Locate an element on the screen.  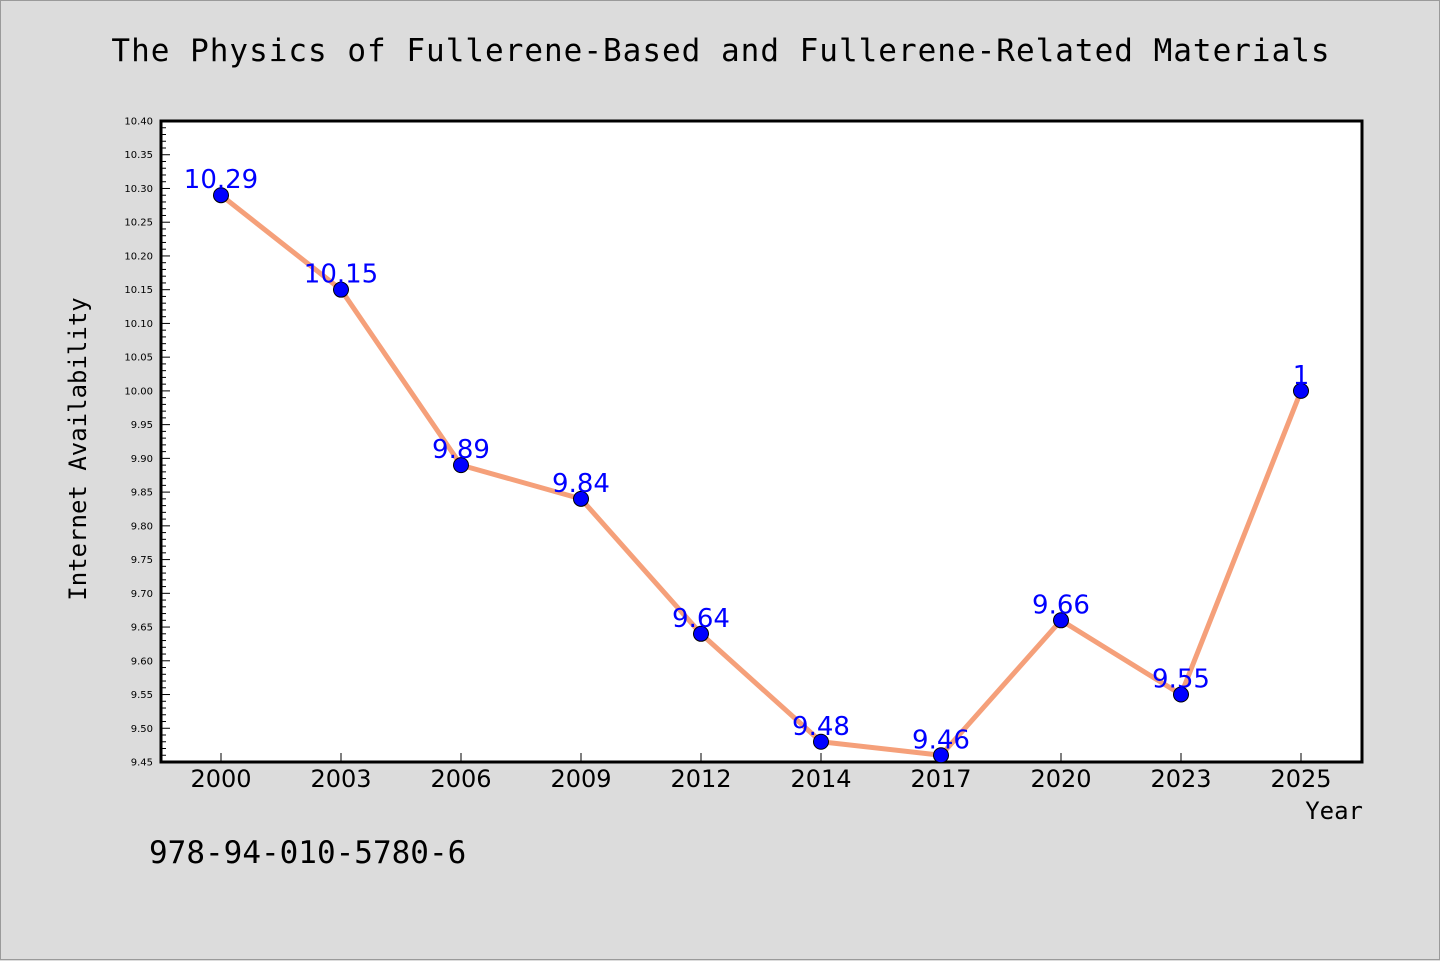
data-label: 10.15 is located at coordinates (341, 275).